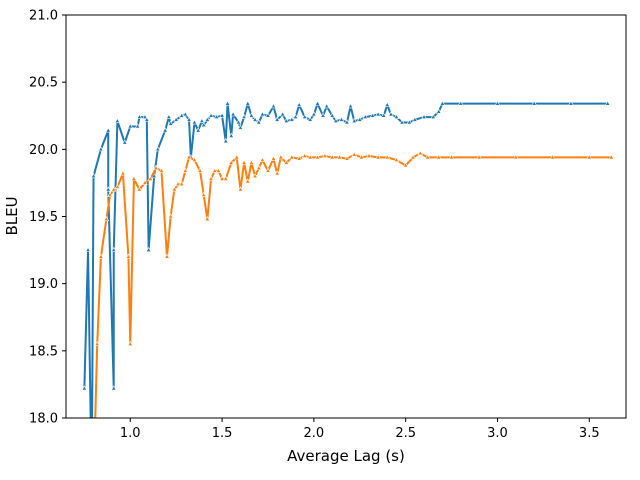 The width and height of the screenshot is (640, 480). I want to click on y-tick-label: 19.0, so click(43, 284).